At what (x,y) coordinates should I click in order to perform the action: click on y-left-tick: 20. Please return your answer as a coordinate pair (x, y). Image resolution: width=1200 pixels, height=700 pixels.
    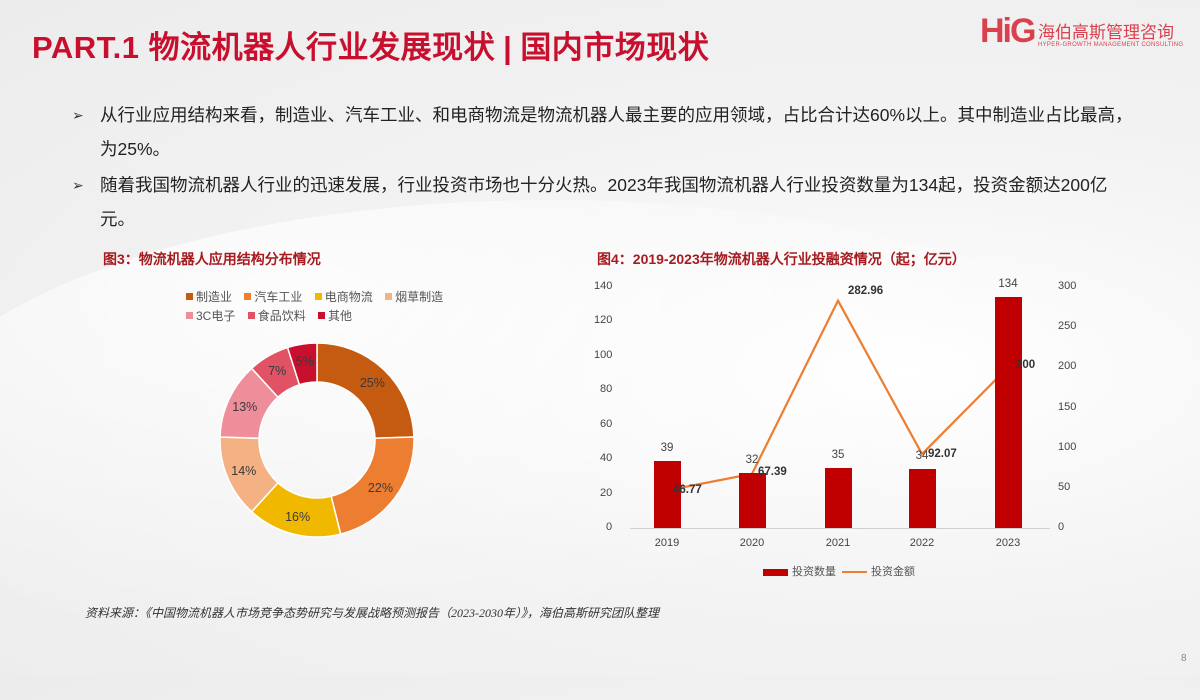
    Looking at the image, I should click on (606, 492).